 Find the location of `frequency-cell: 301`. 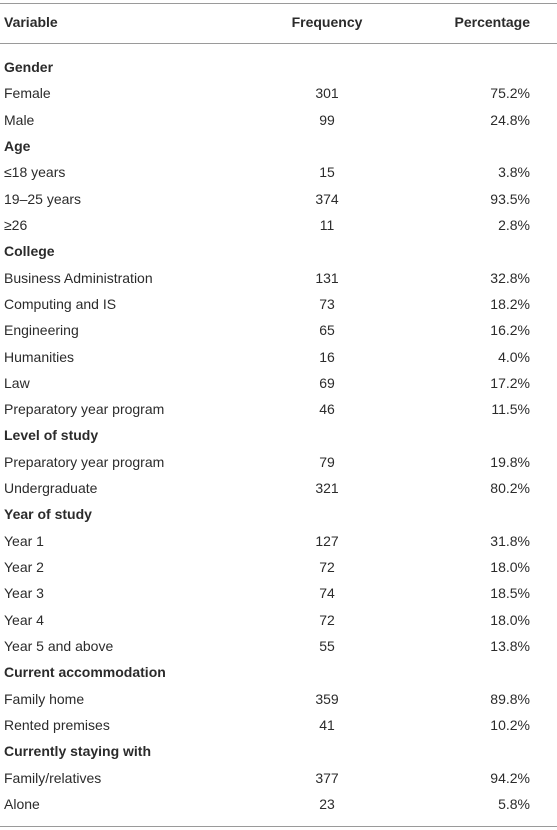

frequency-cell: 301 is located at coordinates (327, 93).